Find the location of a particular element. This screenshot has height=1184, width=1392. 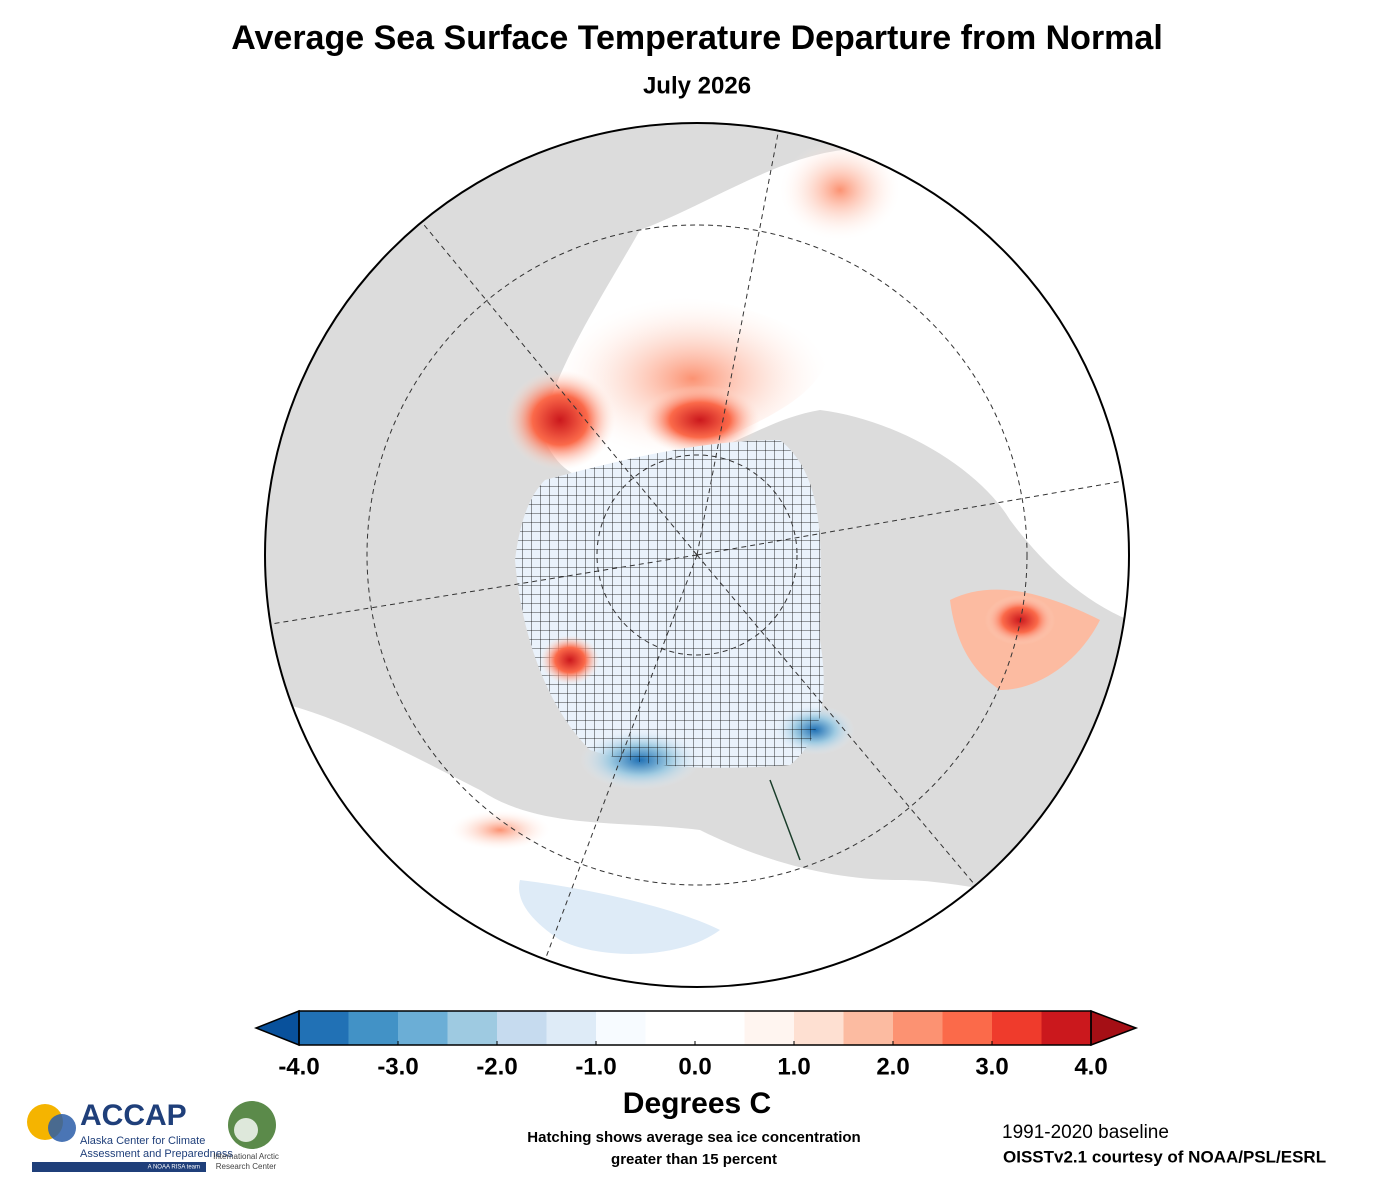

colorbar-tick-label: 2.0 is located at coordinates (892, 1066).